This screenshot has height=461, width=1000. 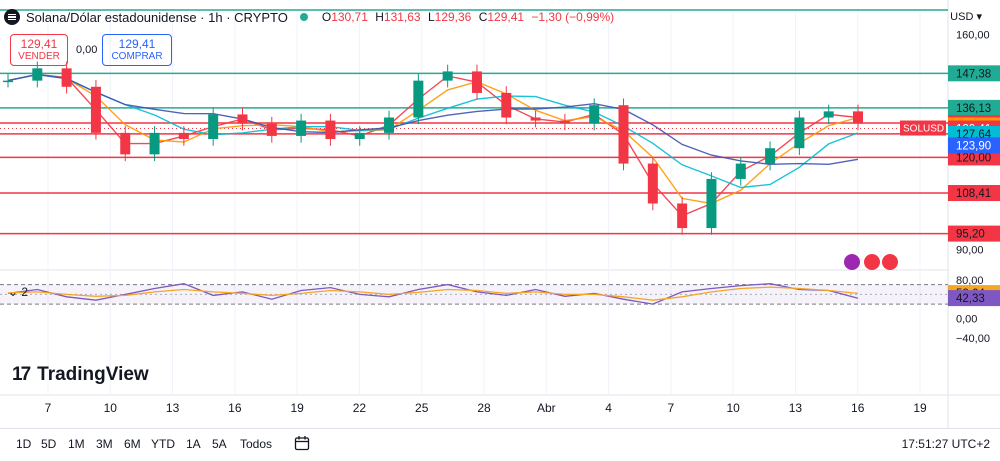 I want to click on timeframe-6m: 6M, so click(x=132, y=444).